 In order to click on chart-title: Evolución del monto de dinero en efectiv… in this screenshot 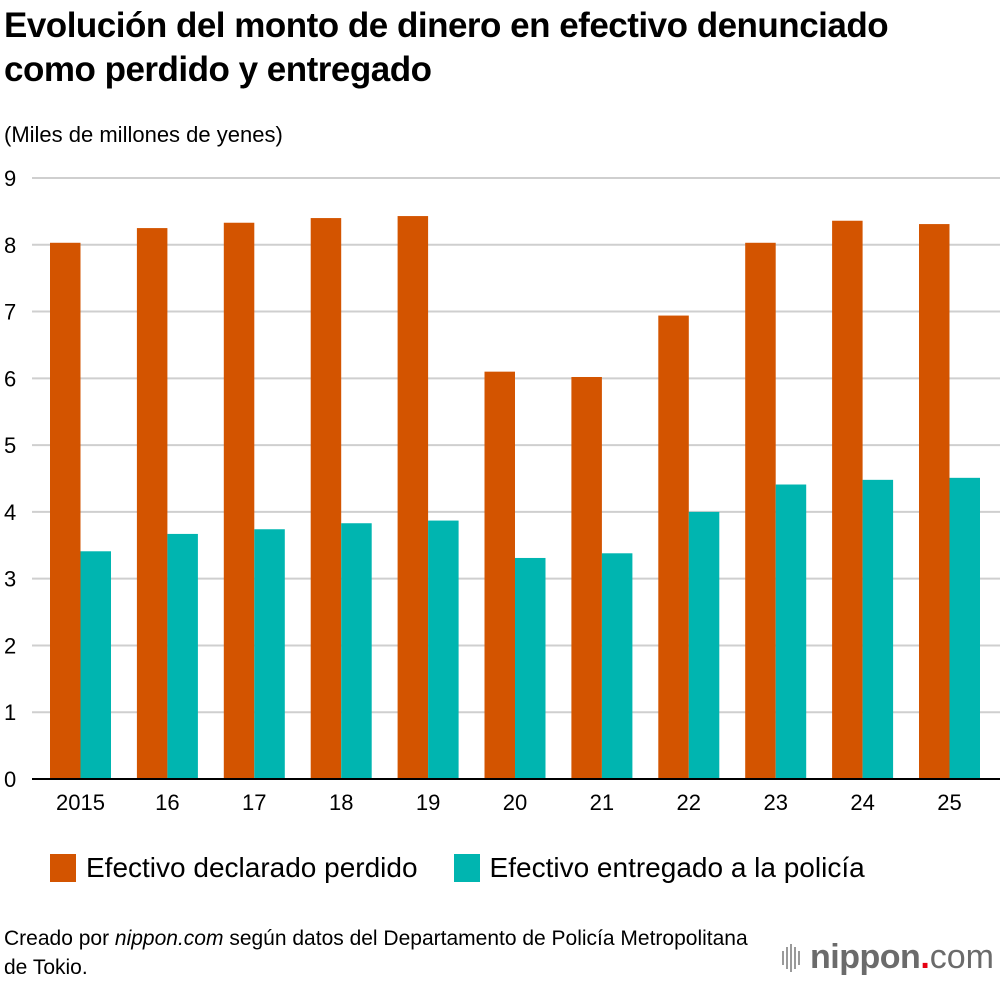, I will do `click(446, 47)`.